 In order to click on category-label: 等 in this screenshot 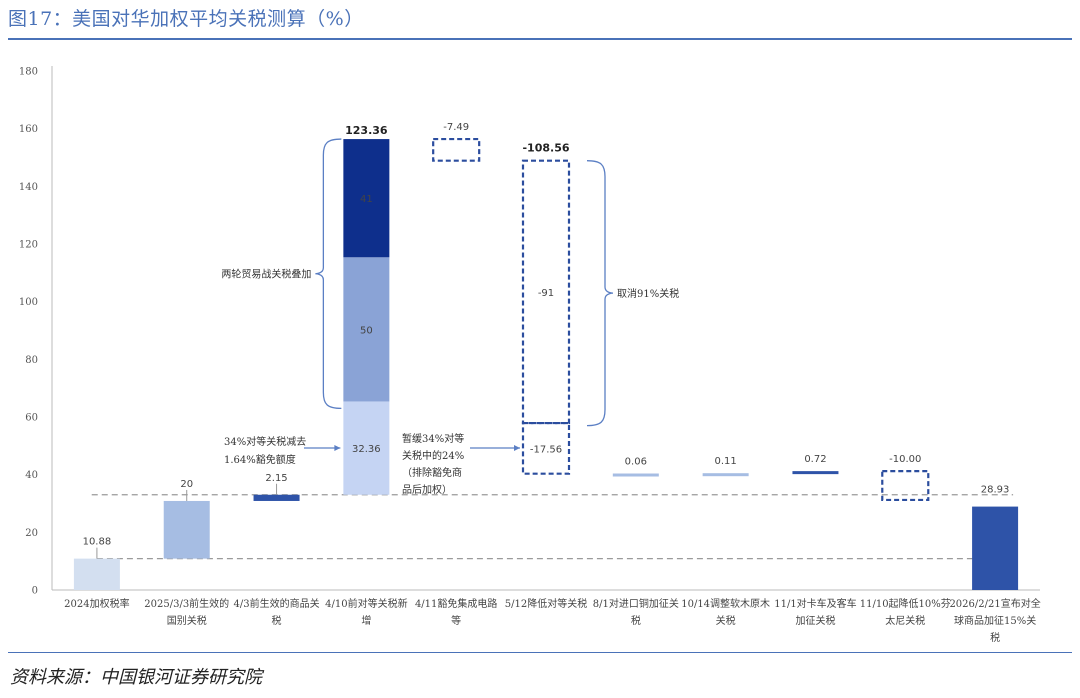, I will do `click(456, 620)`.